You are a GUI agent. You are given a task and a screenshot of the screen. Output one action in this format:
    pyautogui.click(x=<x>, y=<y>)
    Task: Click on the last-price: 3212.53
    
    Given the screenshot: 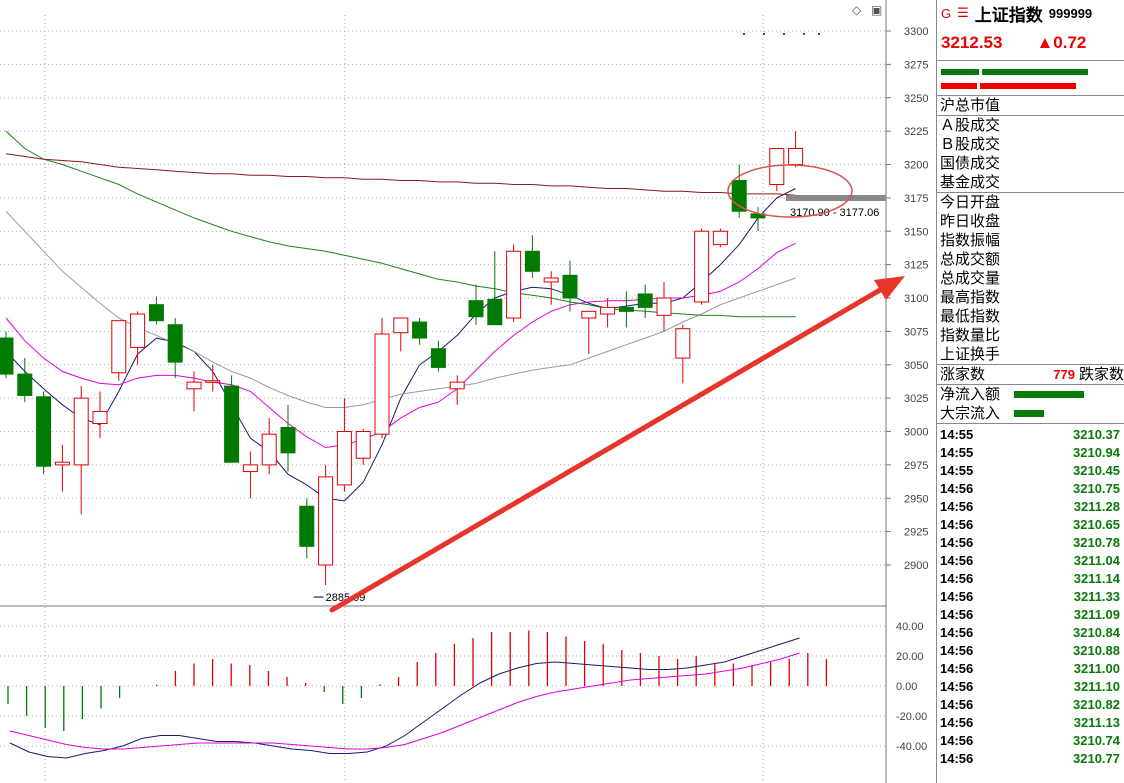 What is the action you would take?
    pyautogui.click(x=972, y=42)
    